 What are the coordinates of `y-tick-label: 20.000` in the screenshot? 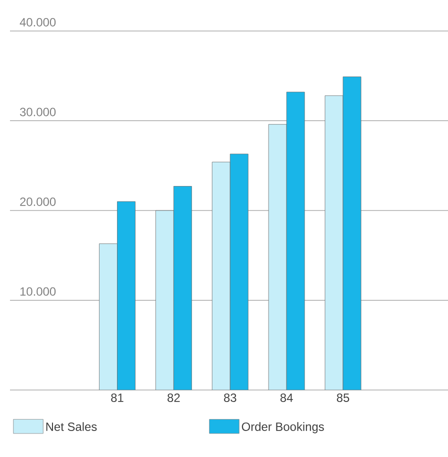 It's located at (38, 202).